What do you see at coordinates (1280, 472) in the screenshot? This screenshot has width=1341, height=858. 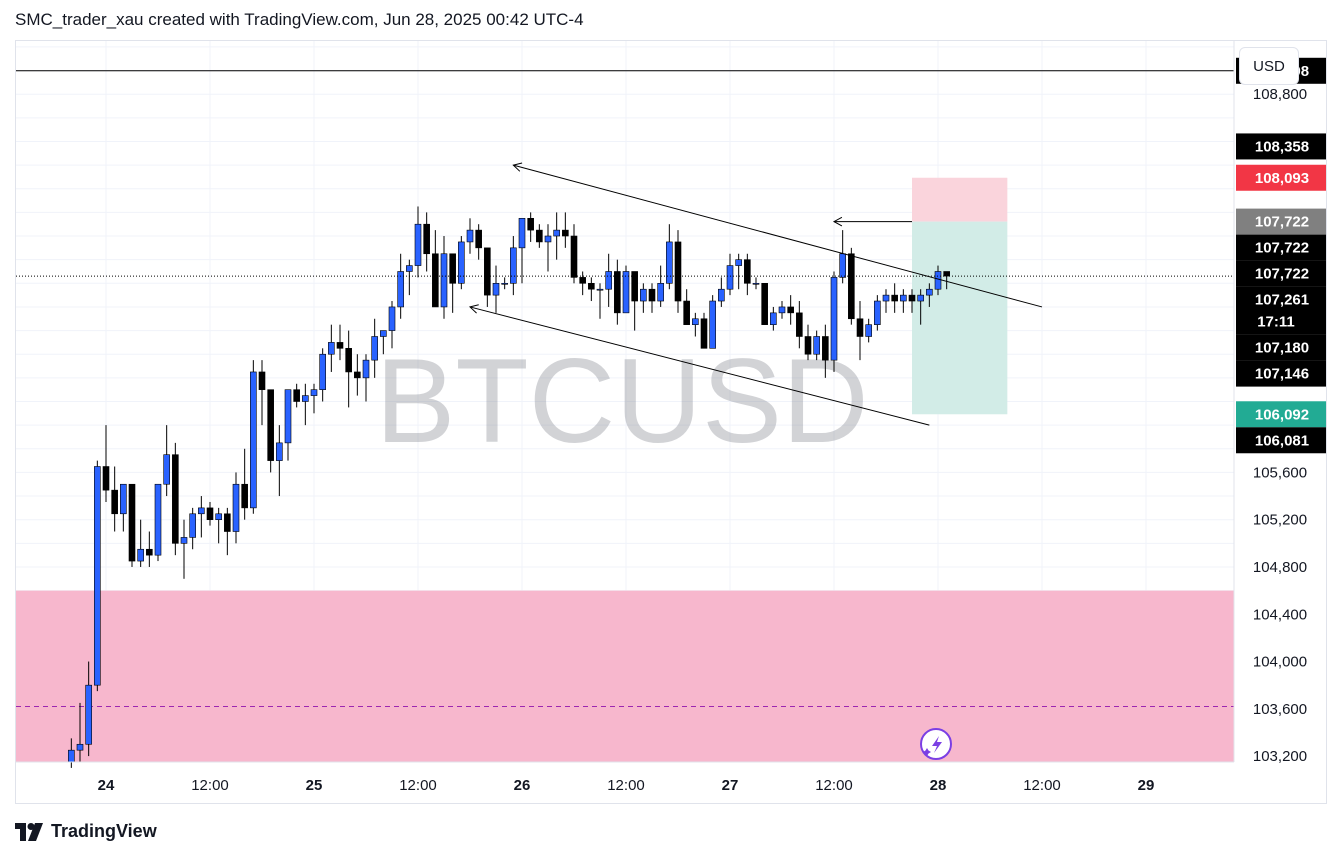 I see `price-axis-tick: 105,600` at bounding box center [1280, 472].